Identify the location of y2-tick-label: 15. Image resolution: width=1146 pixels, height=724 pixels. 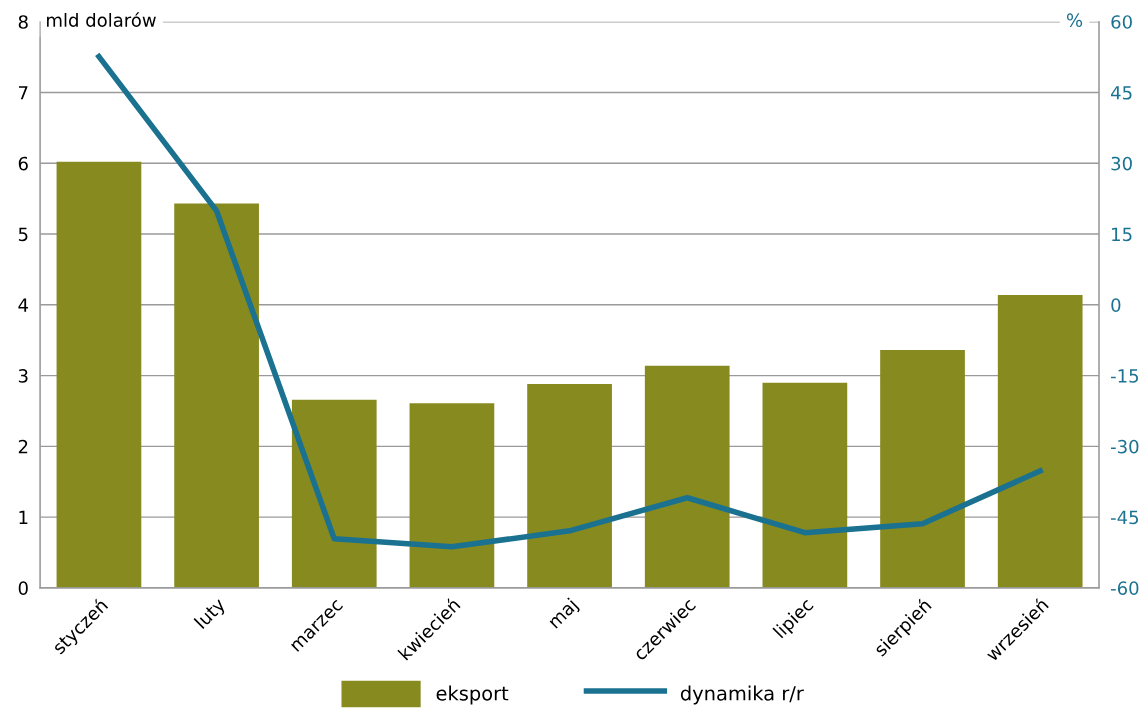
(1122, 234).